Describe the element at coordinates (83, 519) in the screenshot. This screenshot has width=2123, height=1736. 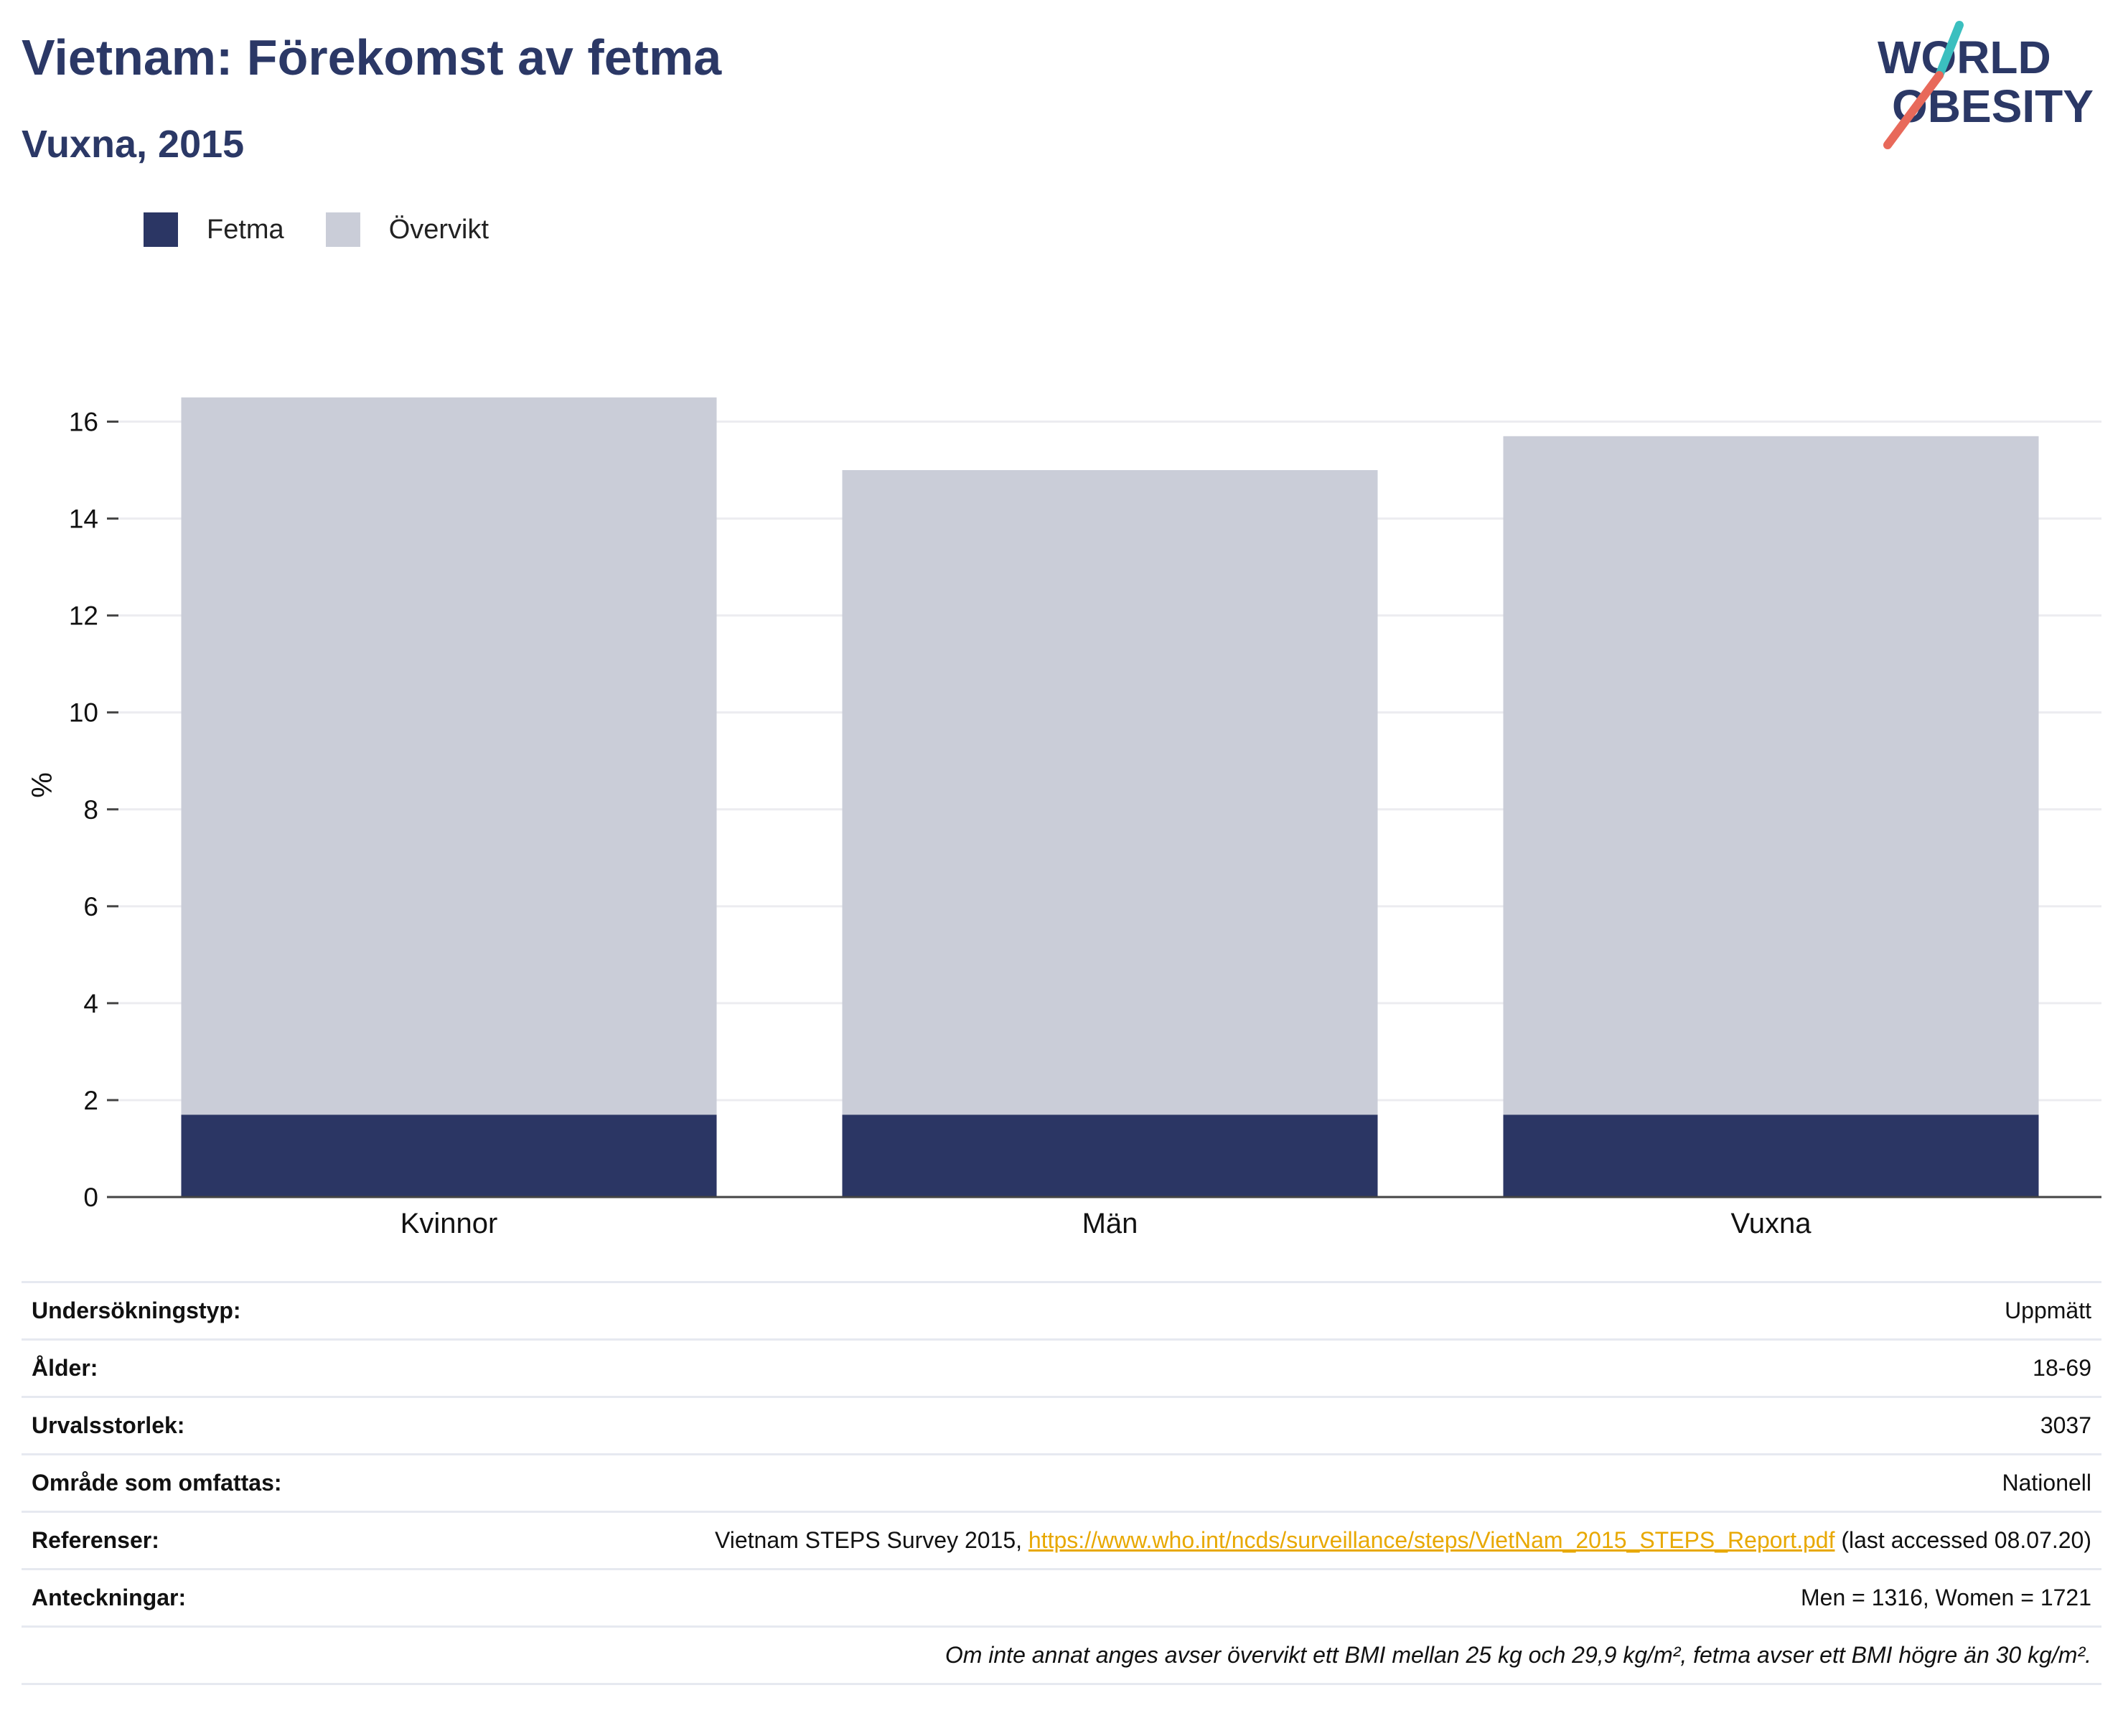
I see `y-tick-label: 14` at that location.